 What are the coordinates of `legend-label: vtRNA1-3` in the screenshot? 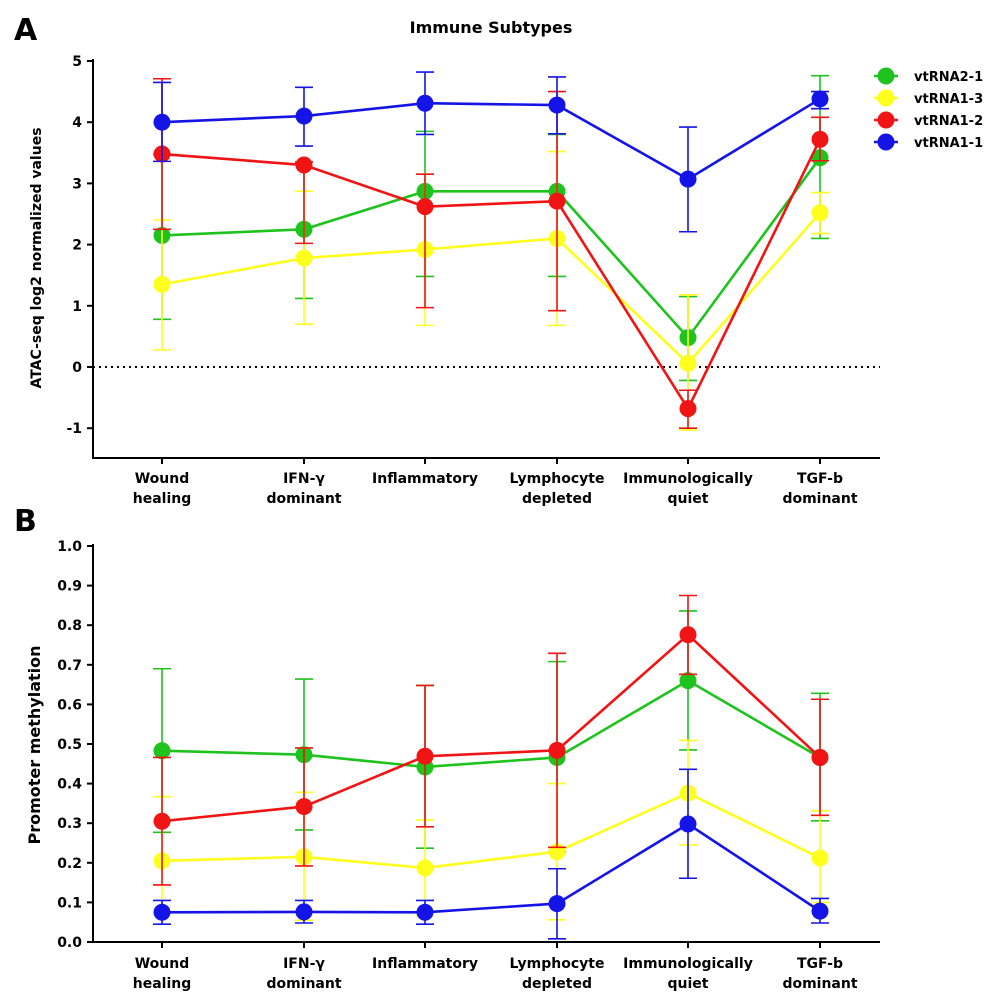 It's located at (948, 99).